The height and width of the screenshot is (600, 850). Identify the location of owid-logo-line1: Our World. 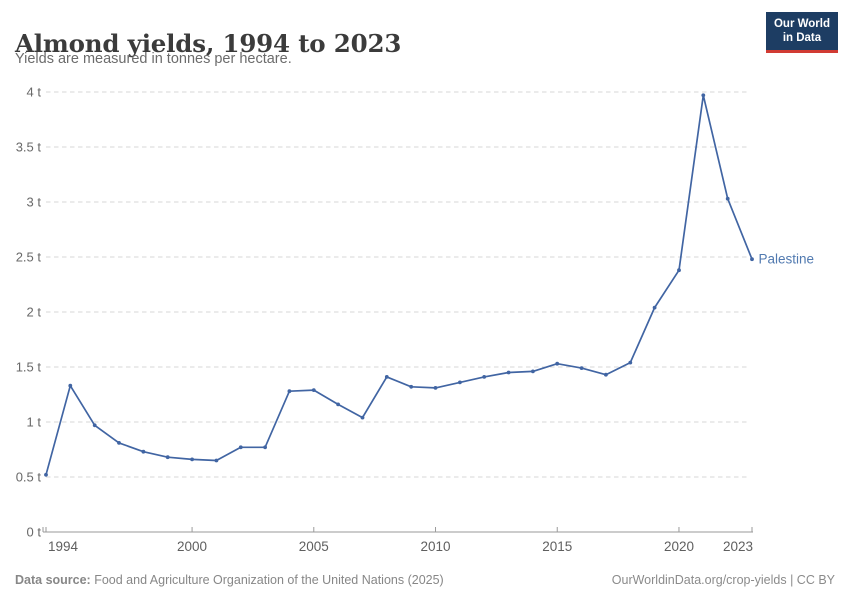
(801, 24).